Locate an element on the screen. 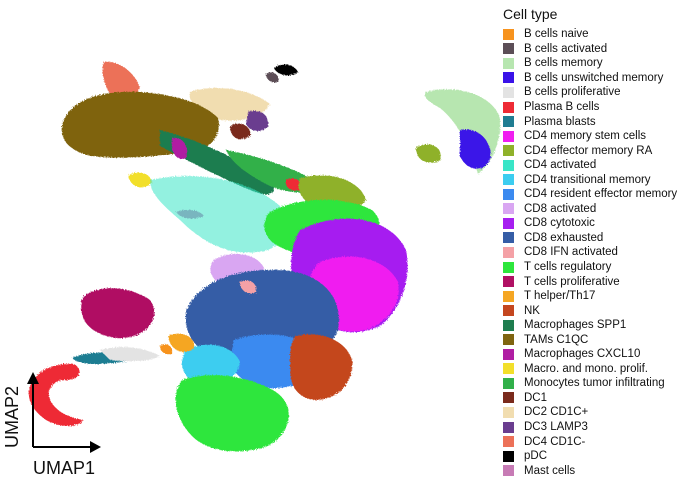  y-axis-arrow-head is located at coordinates (33, 378).